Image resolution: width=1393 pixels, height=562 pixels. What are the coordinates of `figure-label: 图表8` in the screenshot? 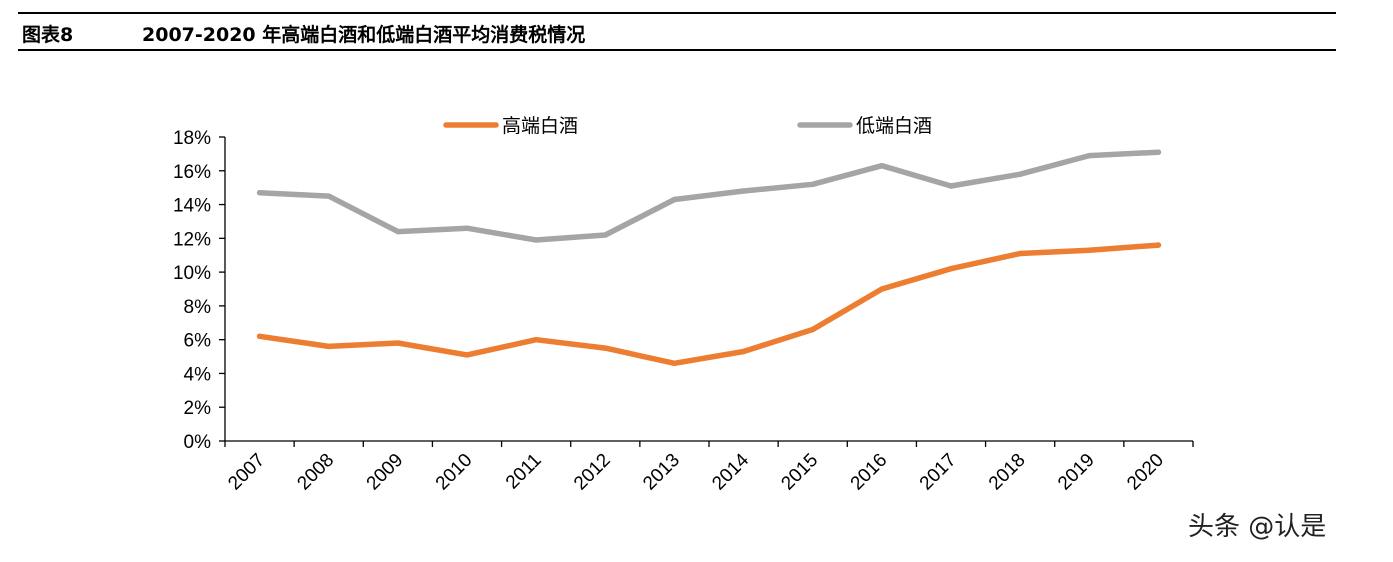 It's located at (48, 34).